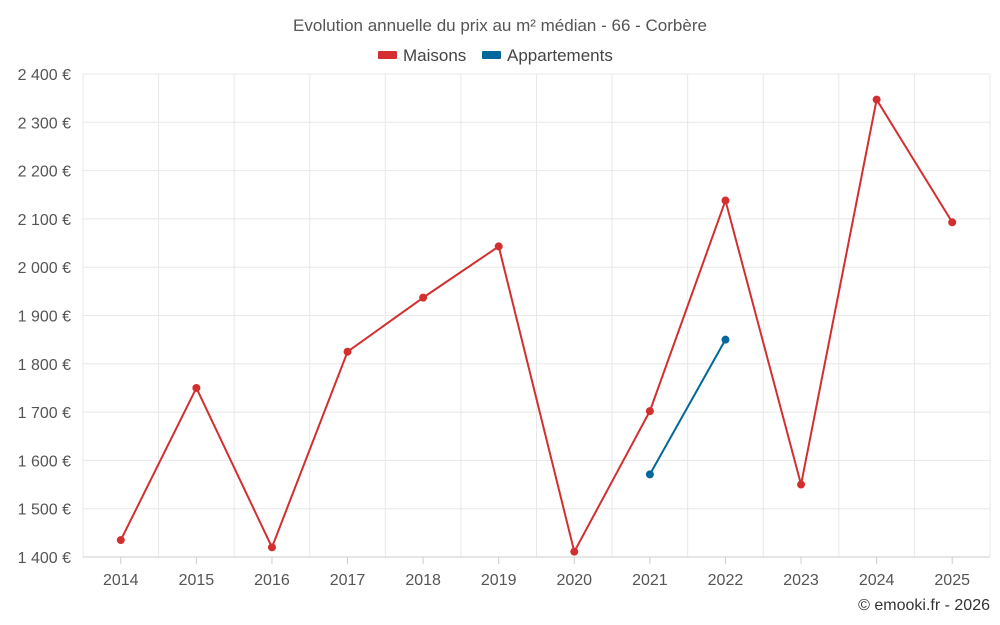  I want to click on legend-item-maisons: Maisons, so click(422, 55).